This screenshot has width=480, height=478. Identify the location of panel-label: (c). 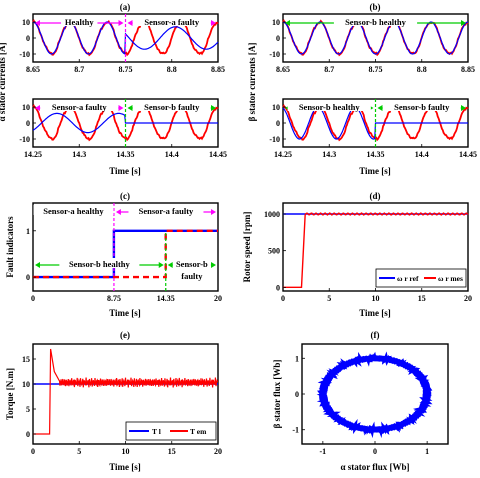
(125, 196).